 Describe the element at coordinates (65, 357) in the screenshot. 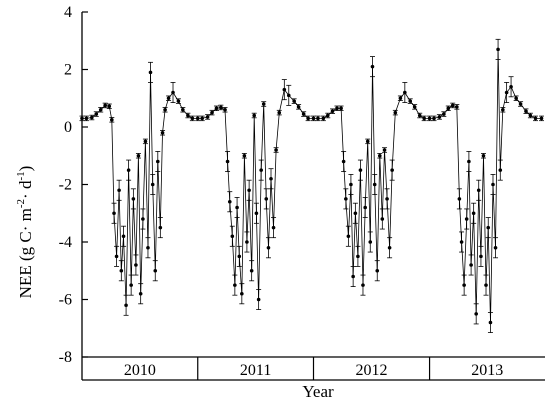

I see `y-tick-label: -8` at that location.